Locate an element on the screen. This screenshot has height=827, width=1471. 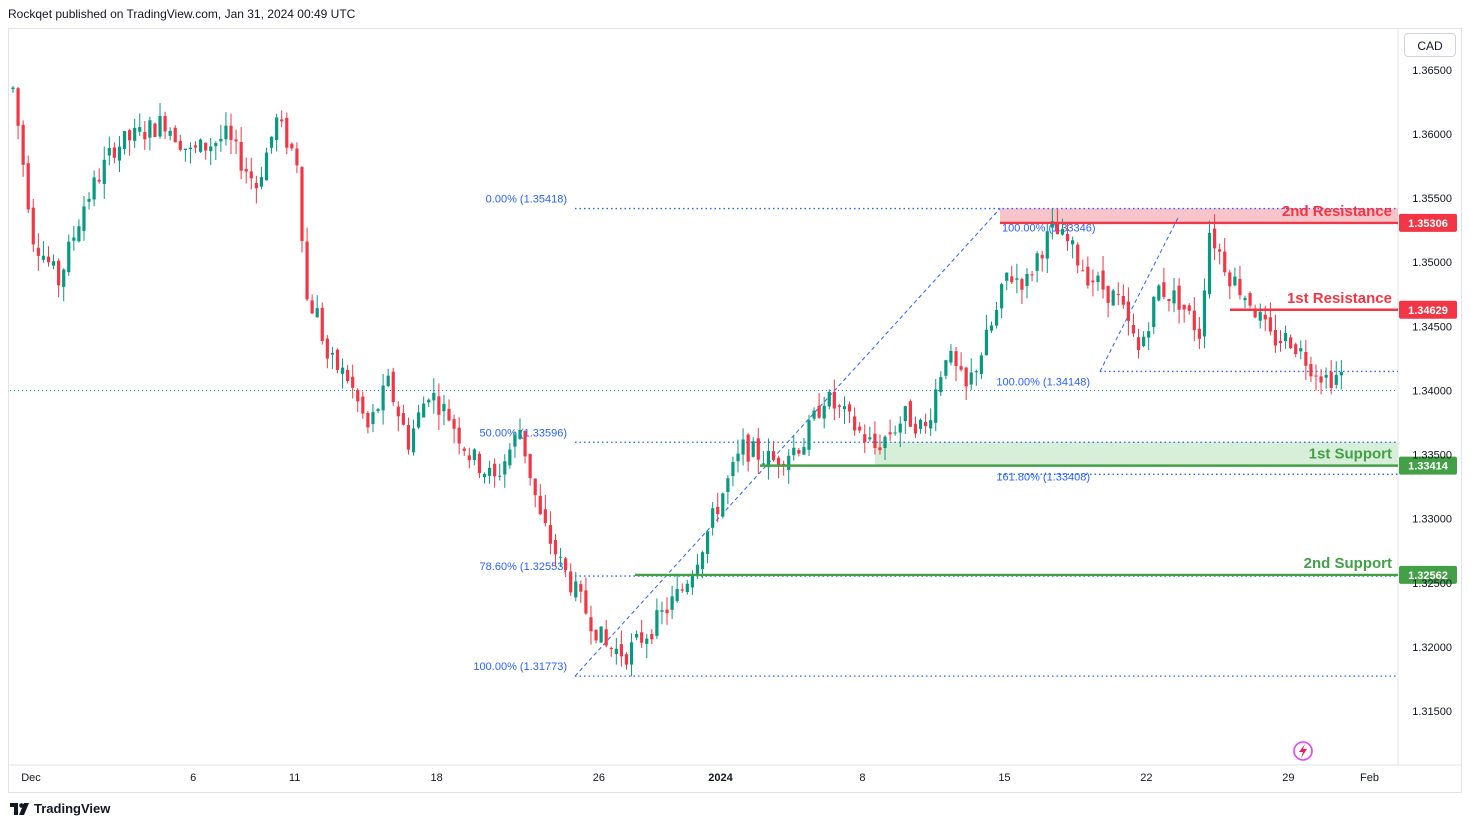
price-tick-label: 1.32500 is located at coordinates (1432, 584).